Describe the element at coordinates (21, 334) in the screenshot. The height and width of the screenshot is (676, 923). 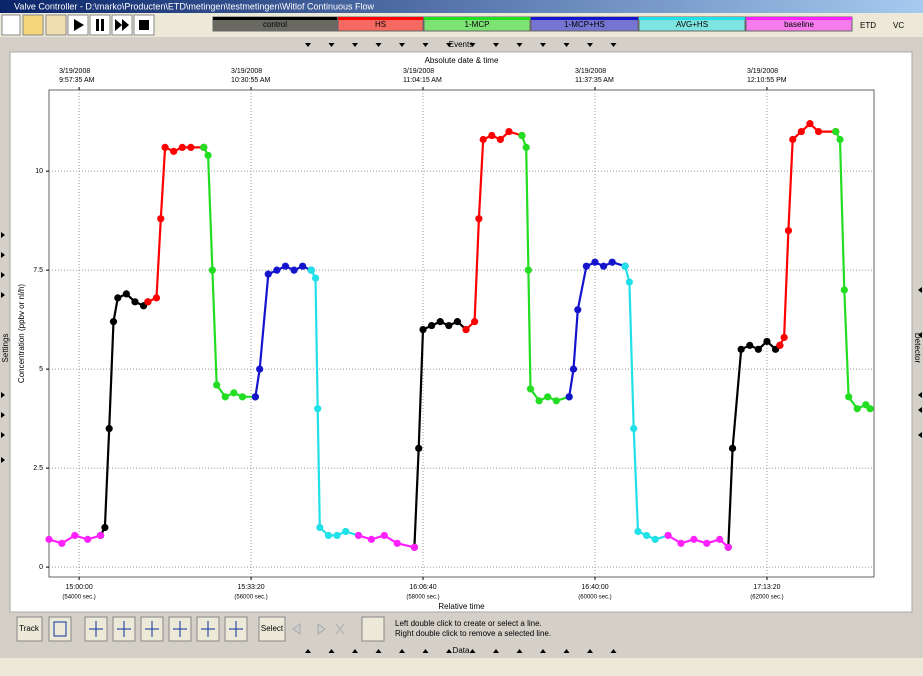
I see `y-axis-title: Concentration (ppbv or nl/h)` at that location.